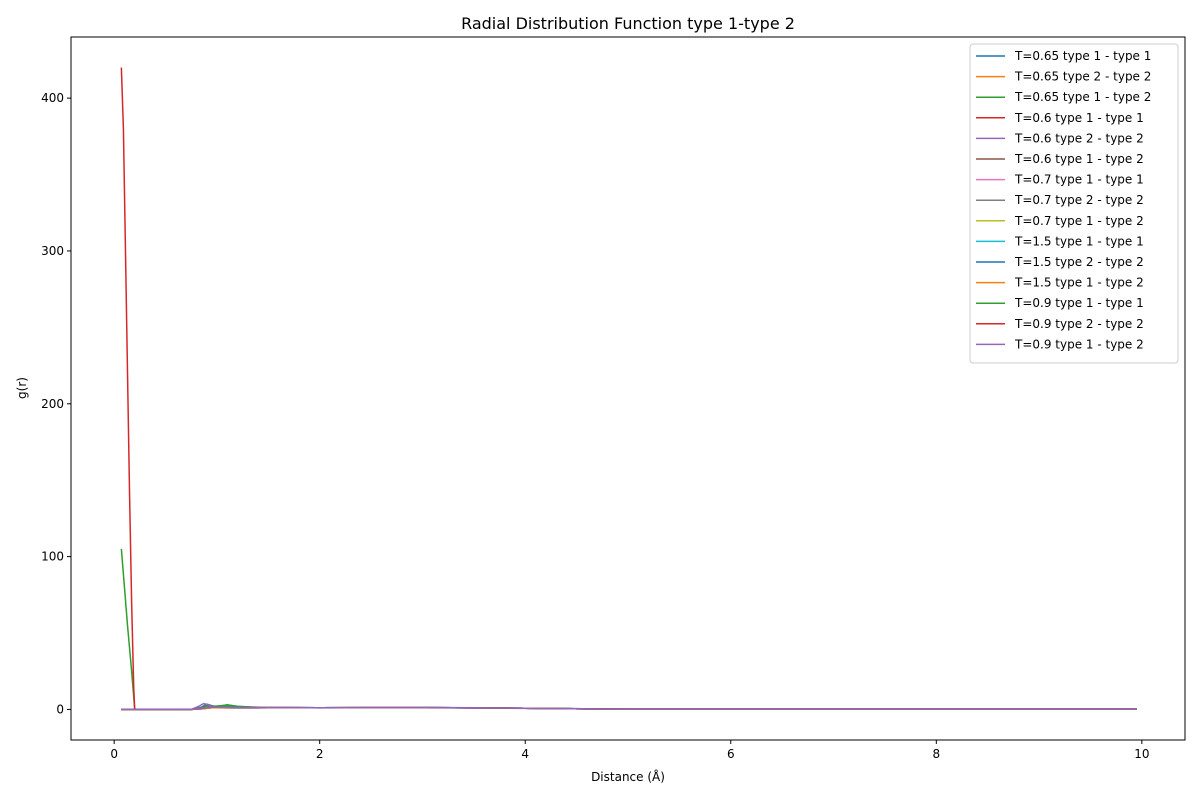  I want to click on legend-label: T=0.6 type 2 - type 2, so click(1079, 138).